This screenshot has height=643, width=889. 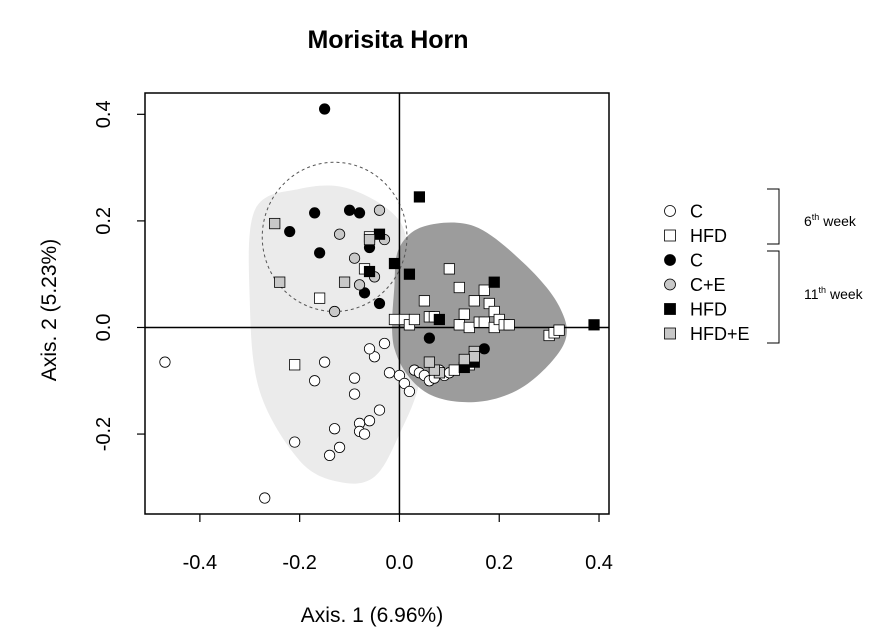 What do you see at coordinates (499, 563) in the screenshot?
I see `x-tick-label: 0.2` at bounding box center [499, 563].